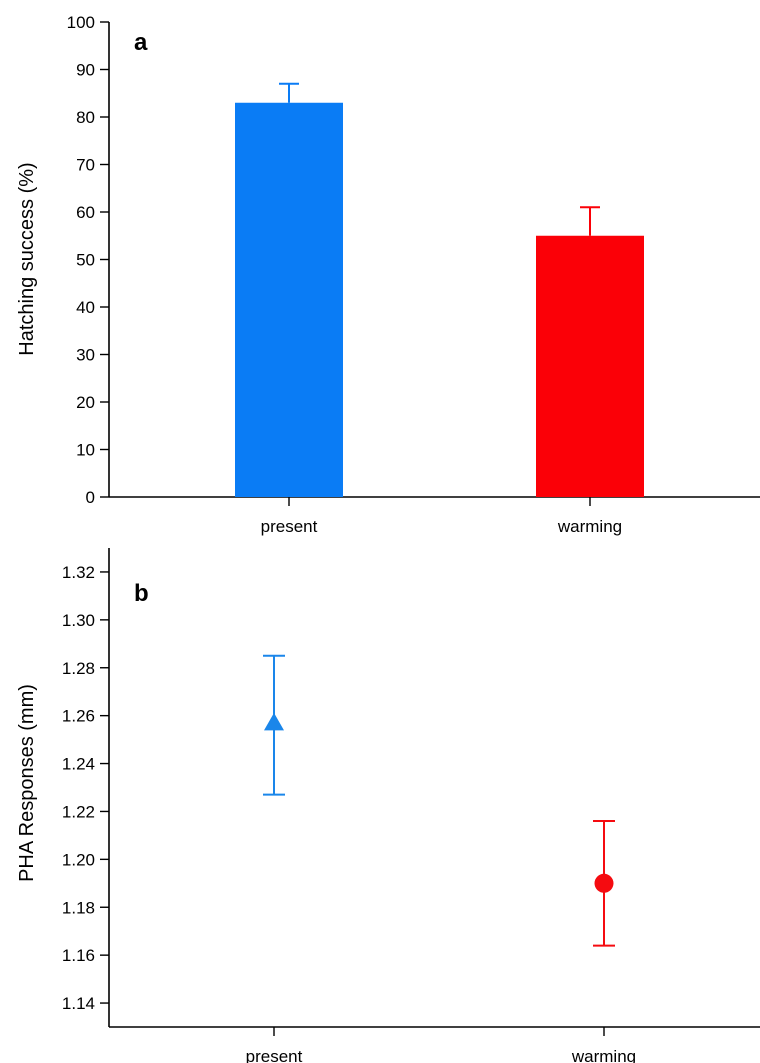 The width and height of the screenshot is (760, 1063). I want to click on panel-b-y-axis-title: PHA Responses (mm), so click(27, 783).